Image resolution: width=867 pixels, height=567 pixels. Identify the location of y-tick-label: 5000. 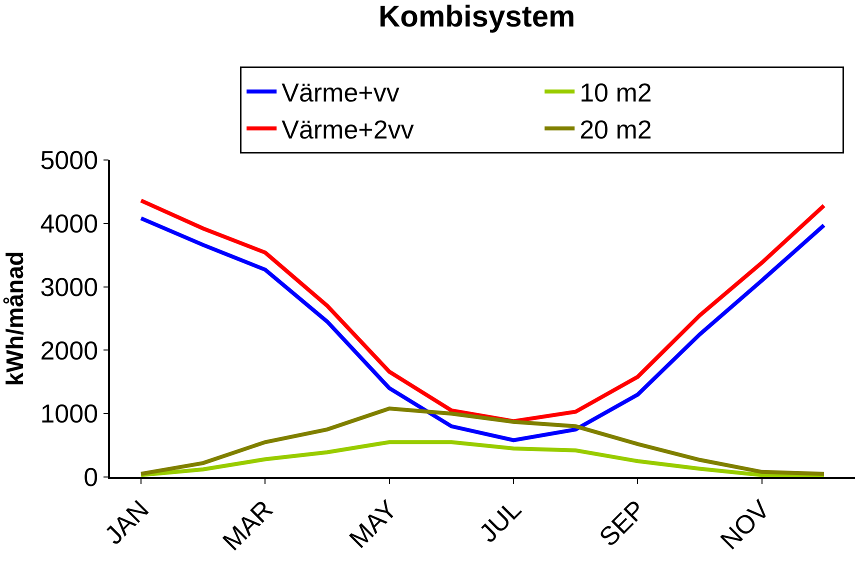
(69, 160).